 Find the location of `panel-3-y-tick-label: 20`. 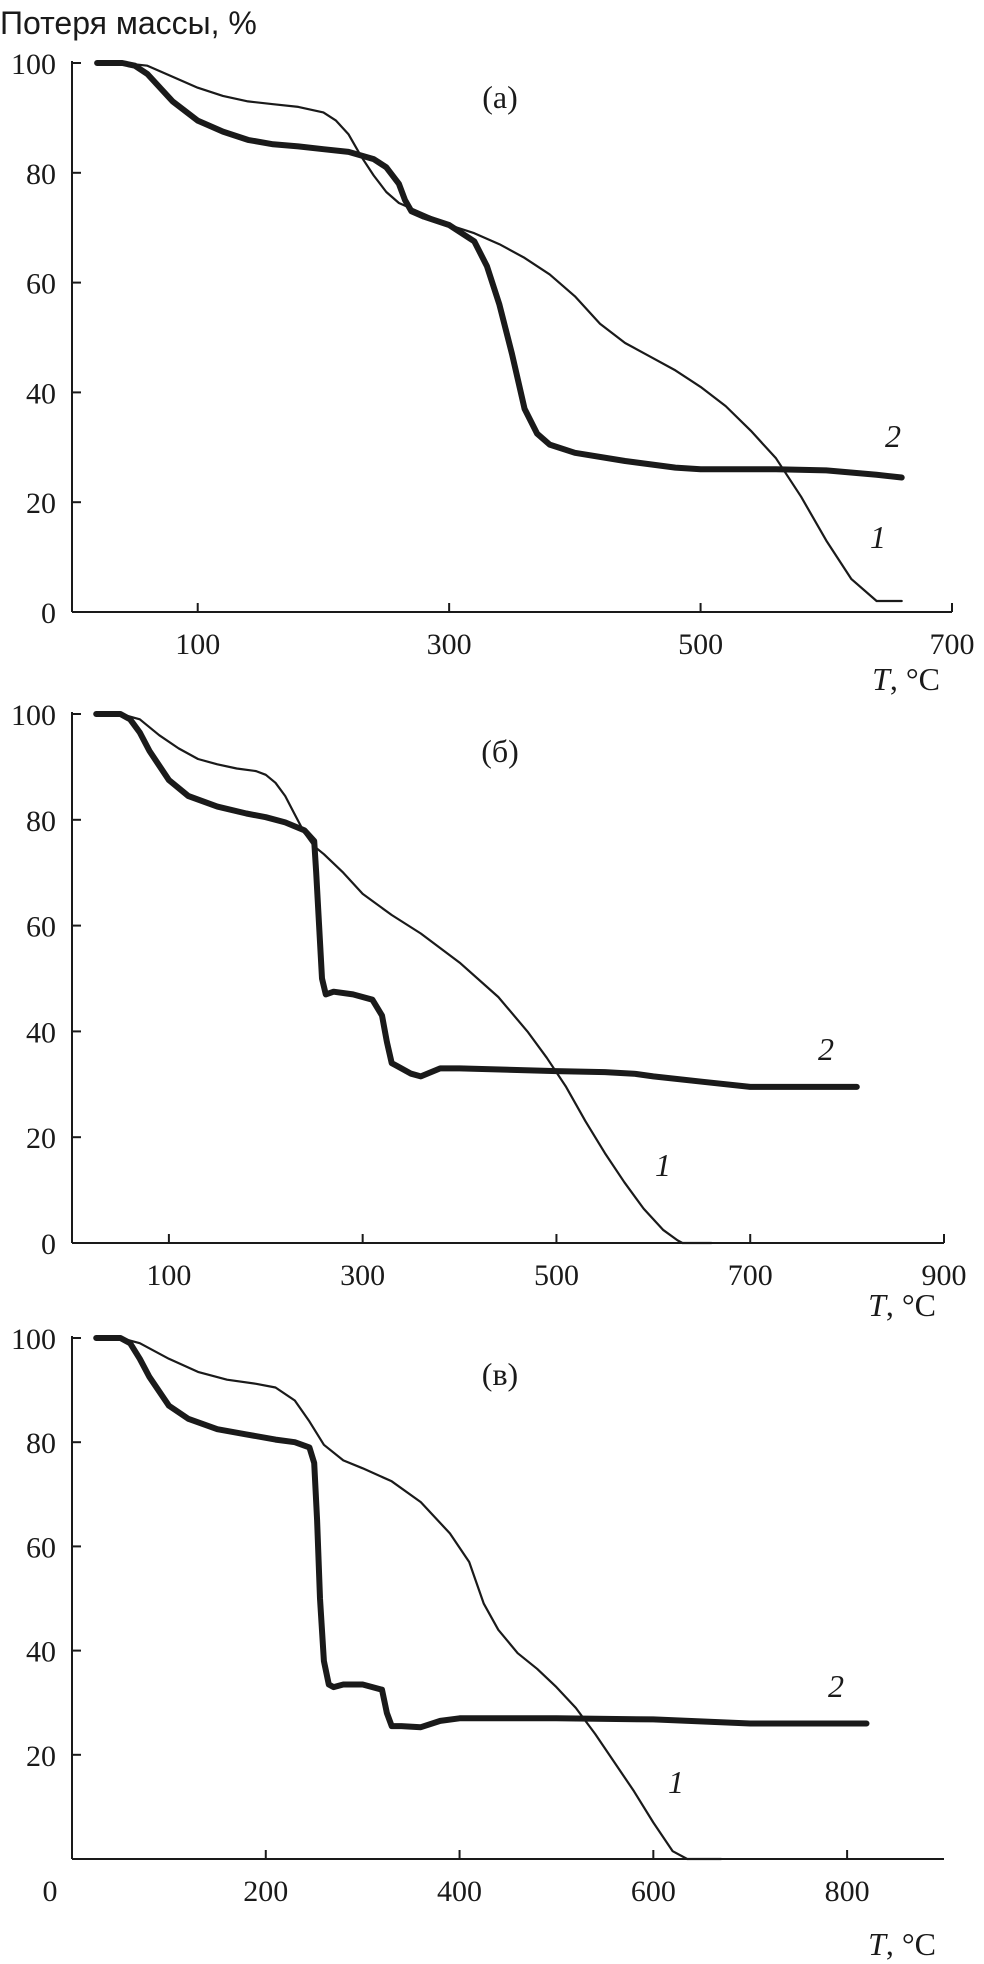

panel-3-y-tick-label: 20 is located at coordinates (41, 1756).